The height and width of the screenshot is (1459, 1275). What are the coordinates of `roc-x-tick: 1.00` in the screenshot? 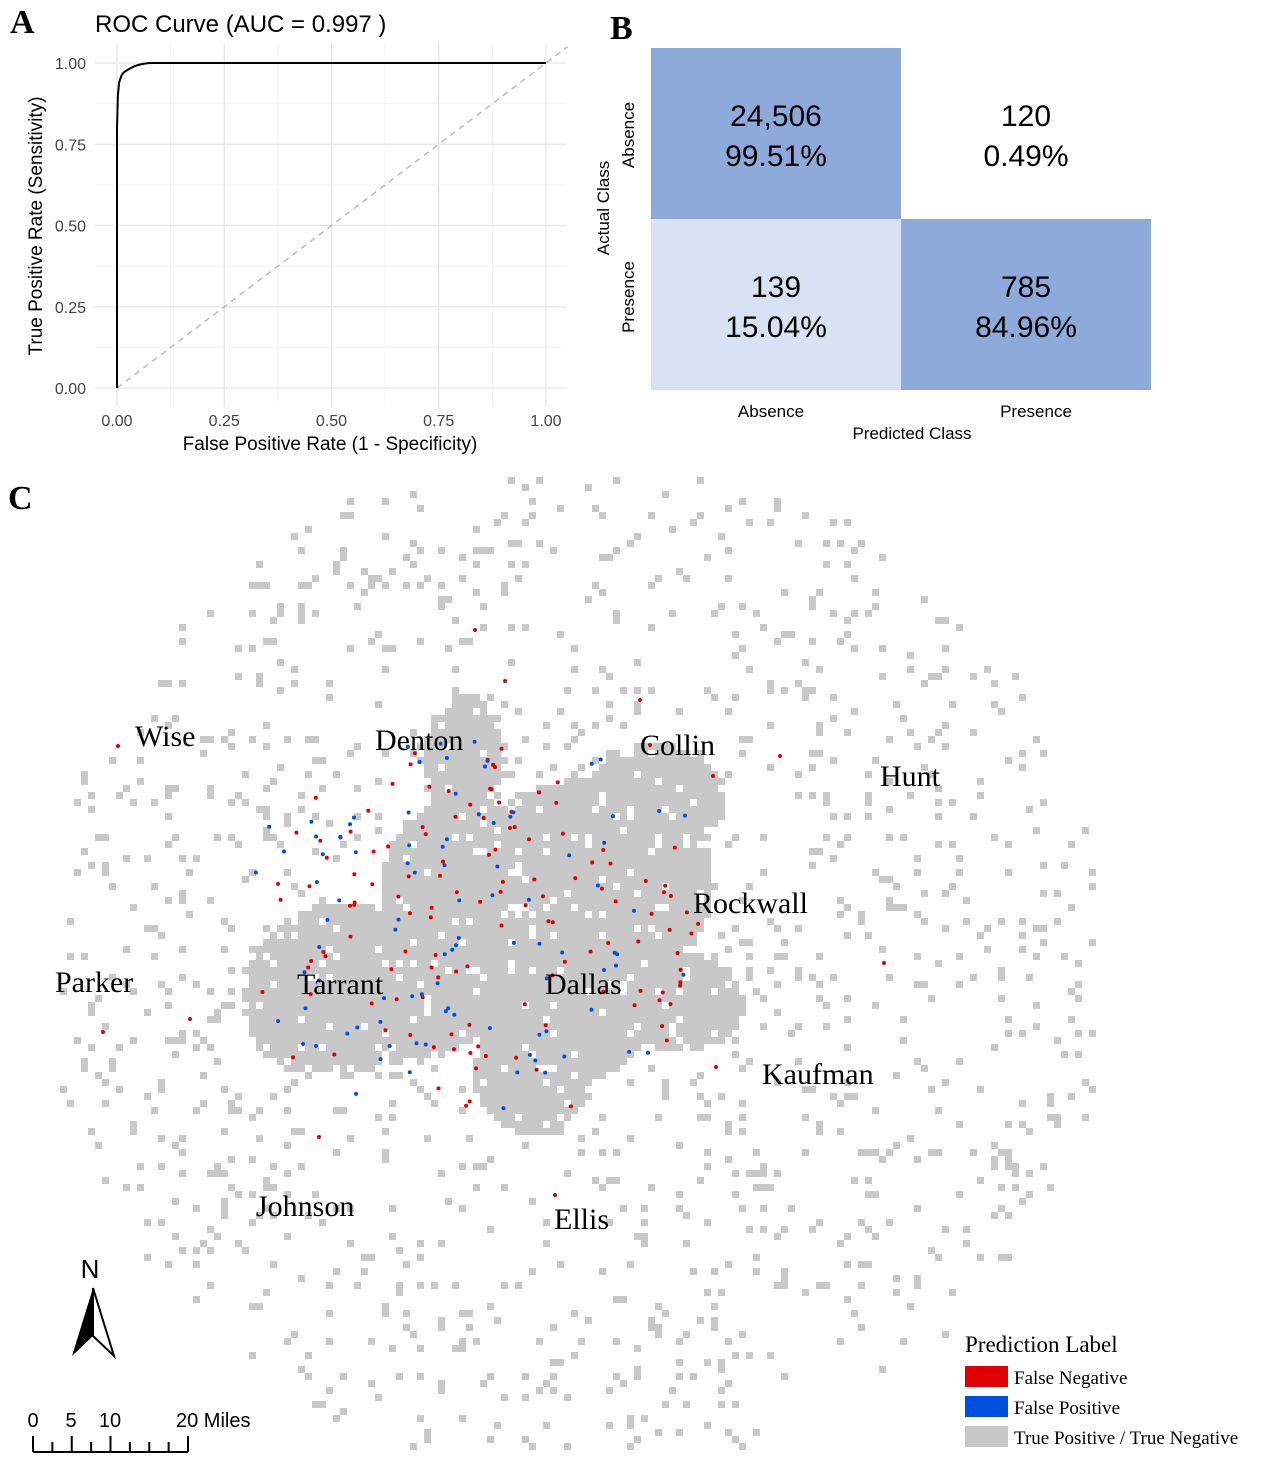 It's located at (545, 421).